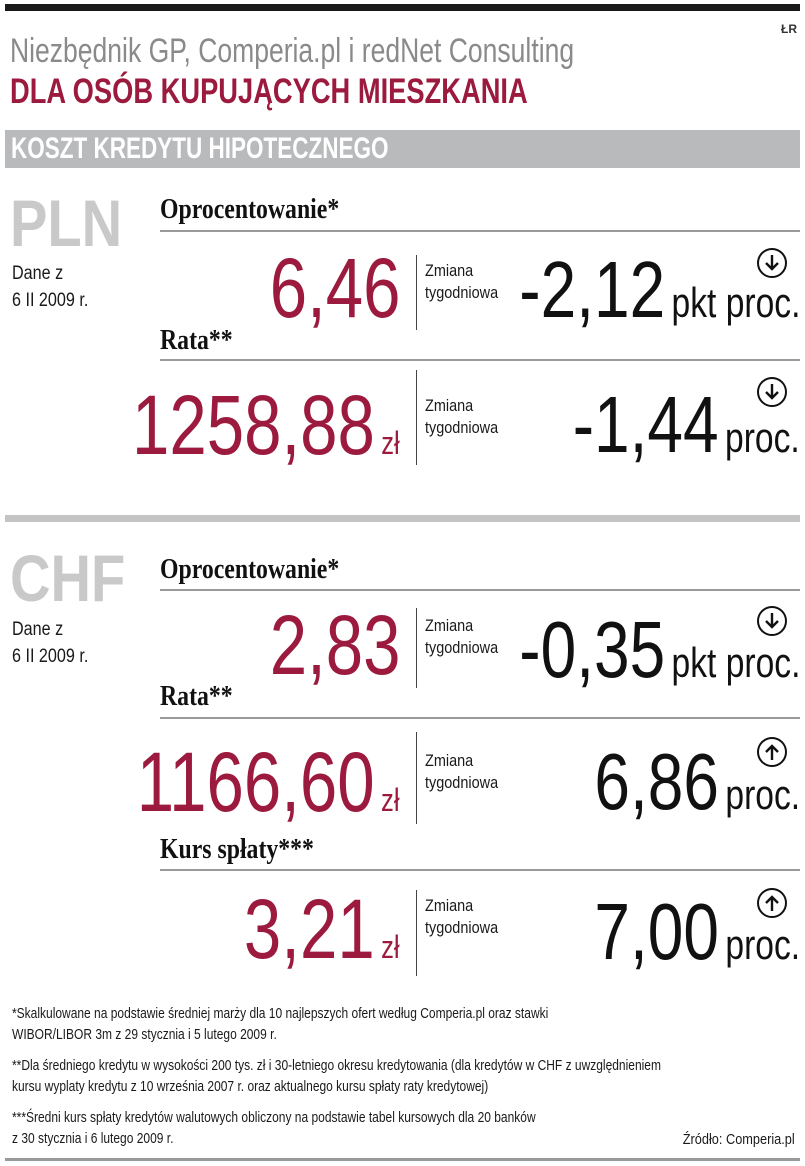 The image size is (805, 1166). Describe the element at coordinates (310, 929) in the screenshot. I see `value: 3,21` at that location.